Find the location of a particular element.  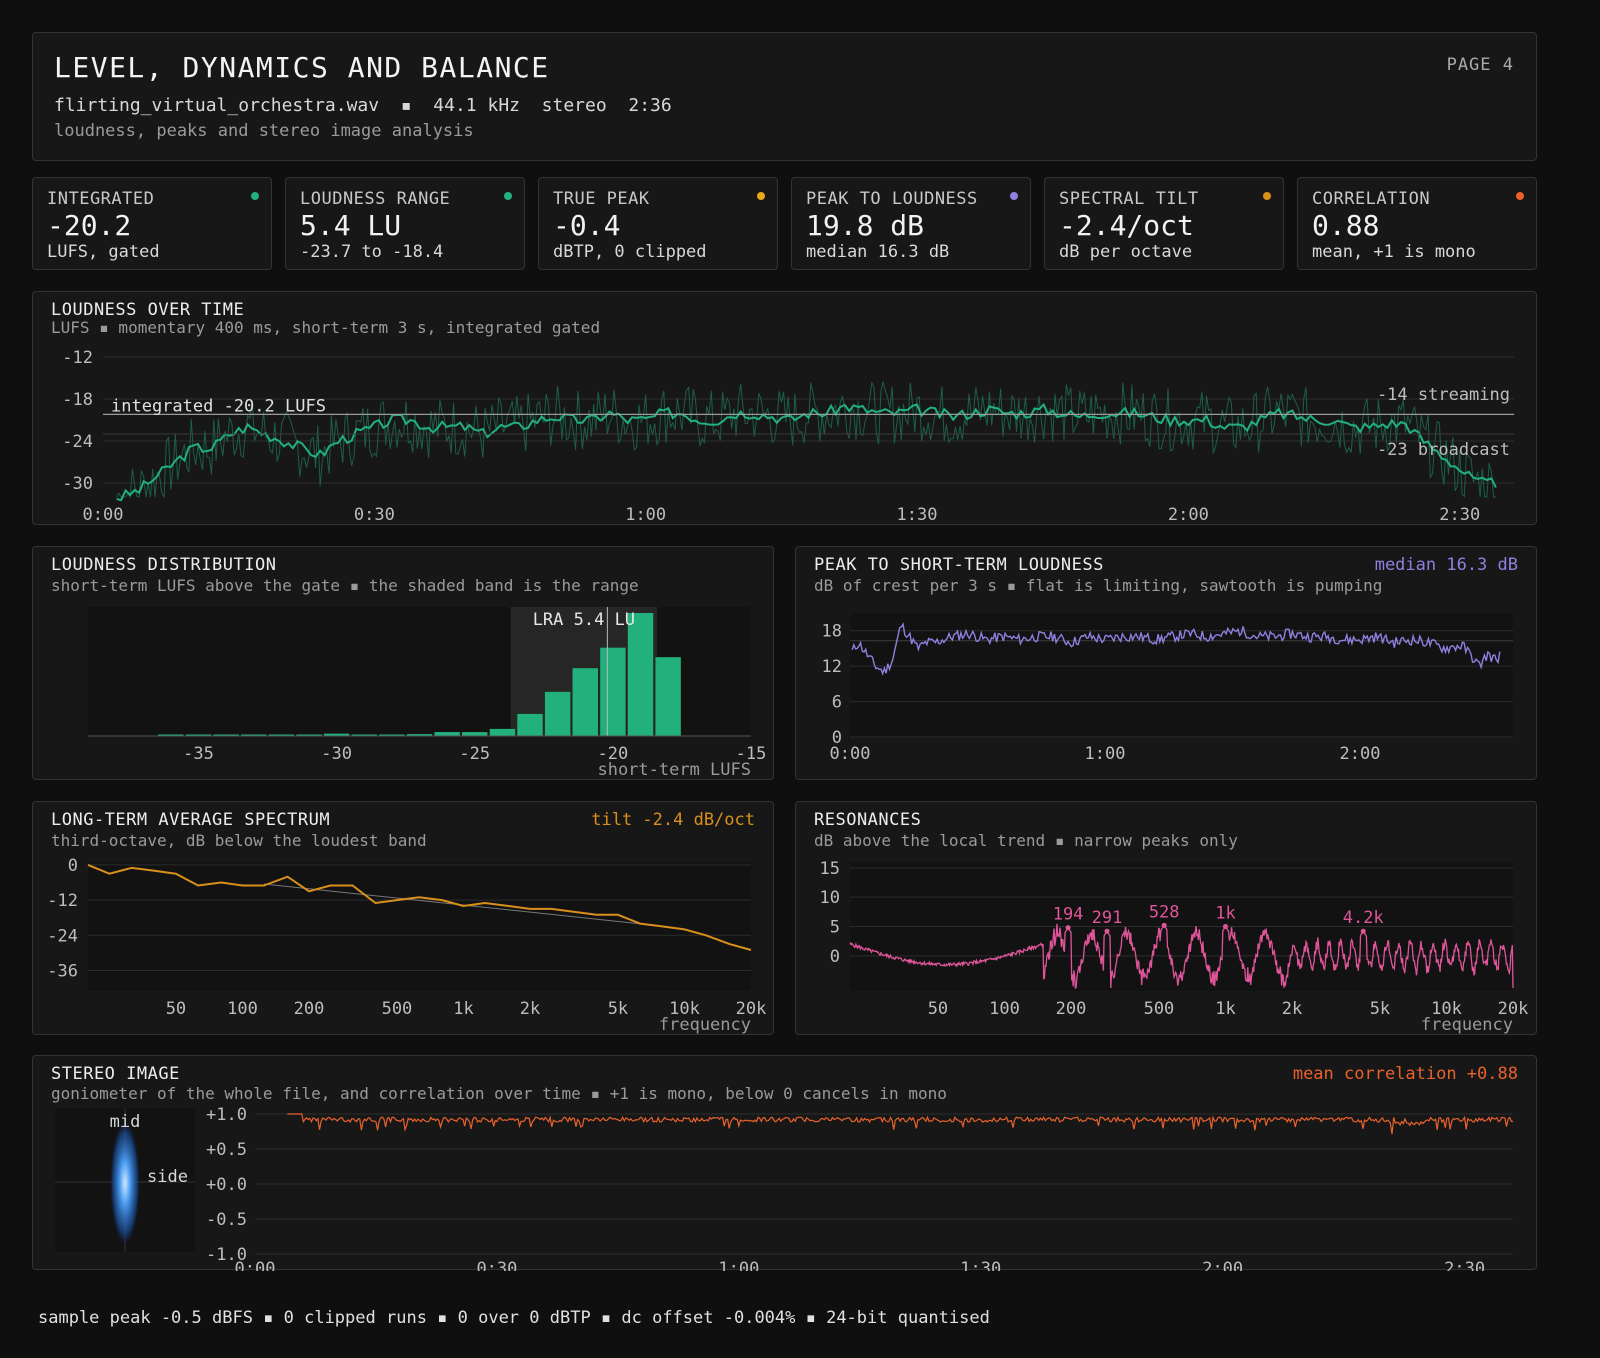

y-tick-label: -0.5 is located at coordinates (226, 1220).